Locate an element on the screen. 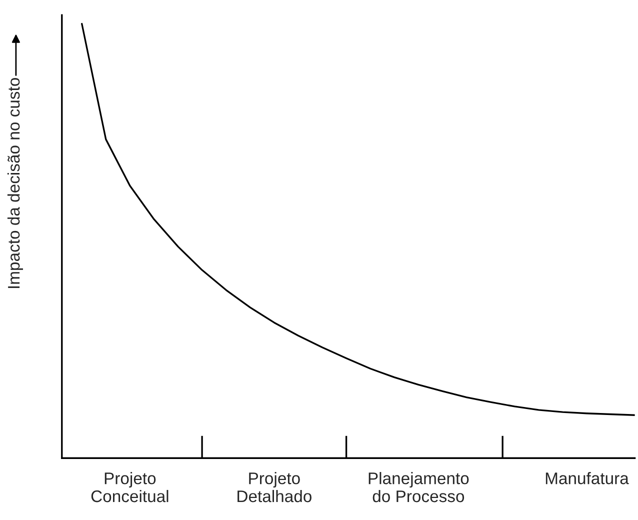 The height and width of the screenshot is (520, 638). x-tick-label: Manufatura is located at coordinates (587, 478).